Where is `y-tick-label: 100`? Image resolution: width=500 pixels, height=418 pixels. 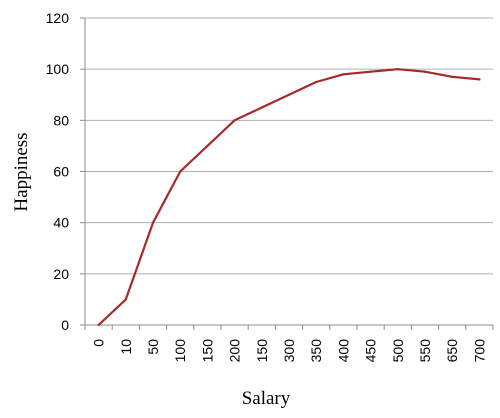 y-tick-label: 100 is located at coordinates (58, 69).